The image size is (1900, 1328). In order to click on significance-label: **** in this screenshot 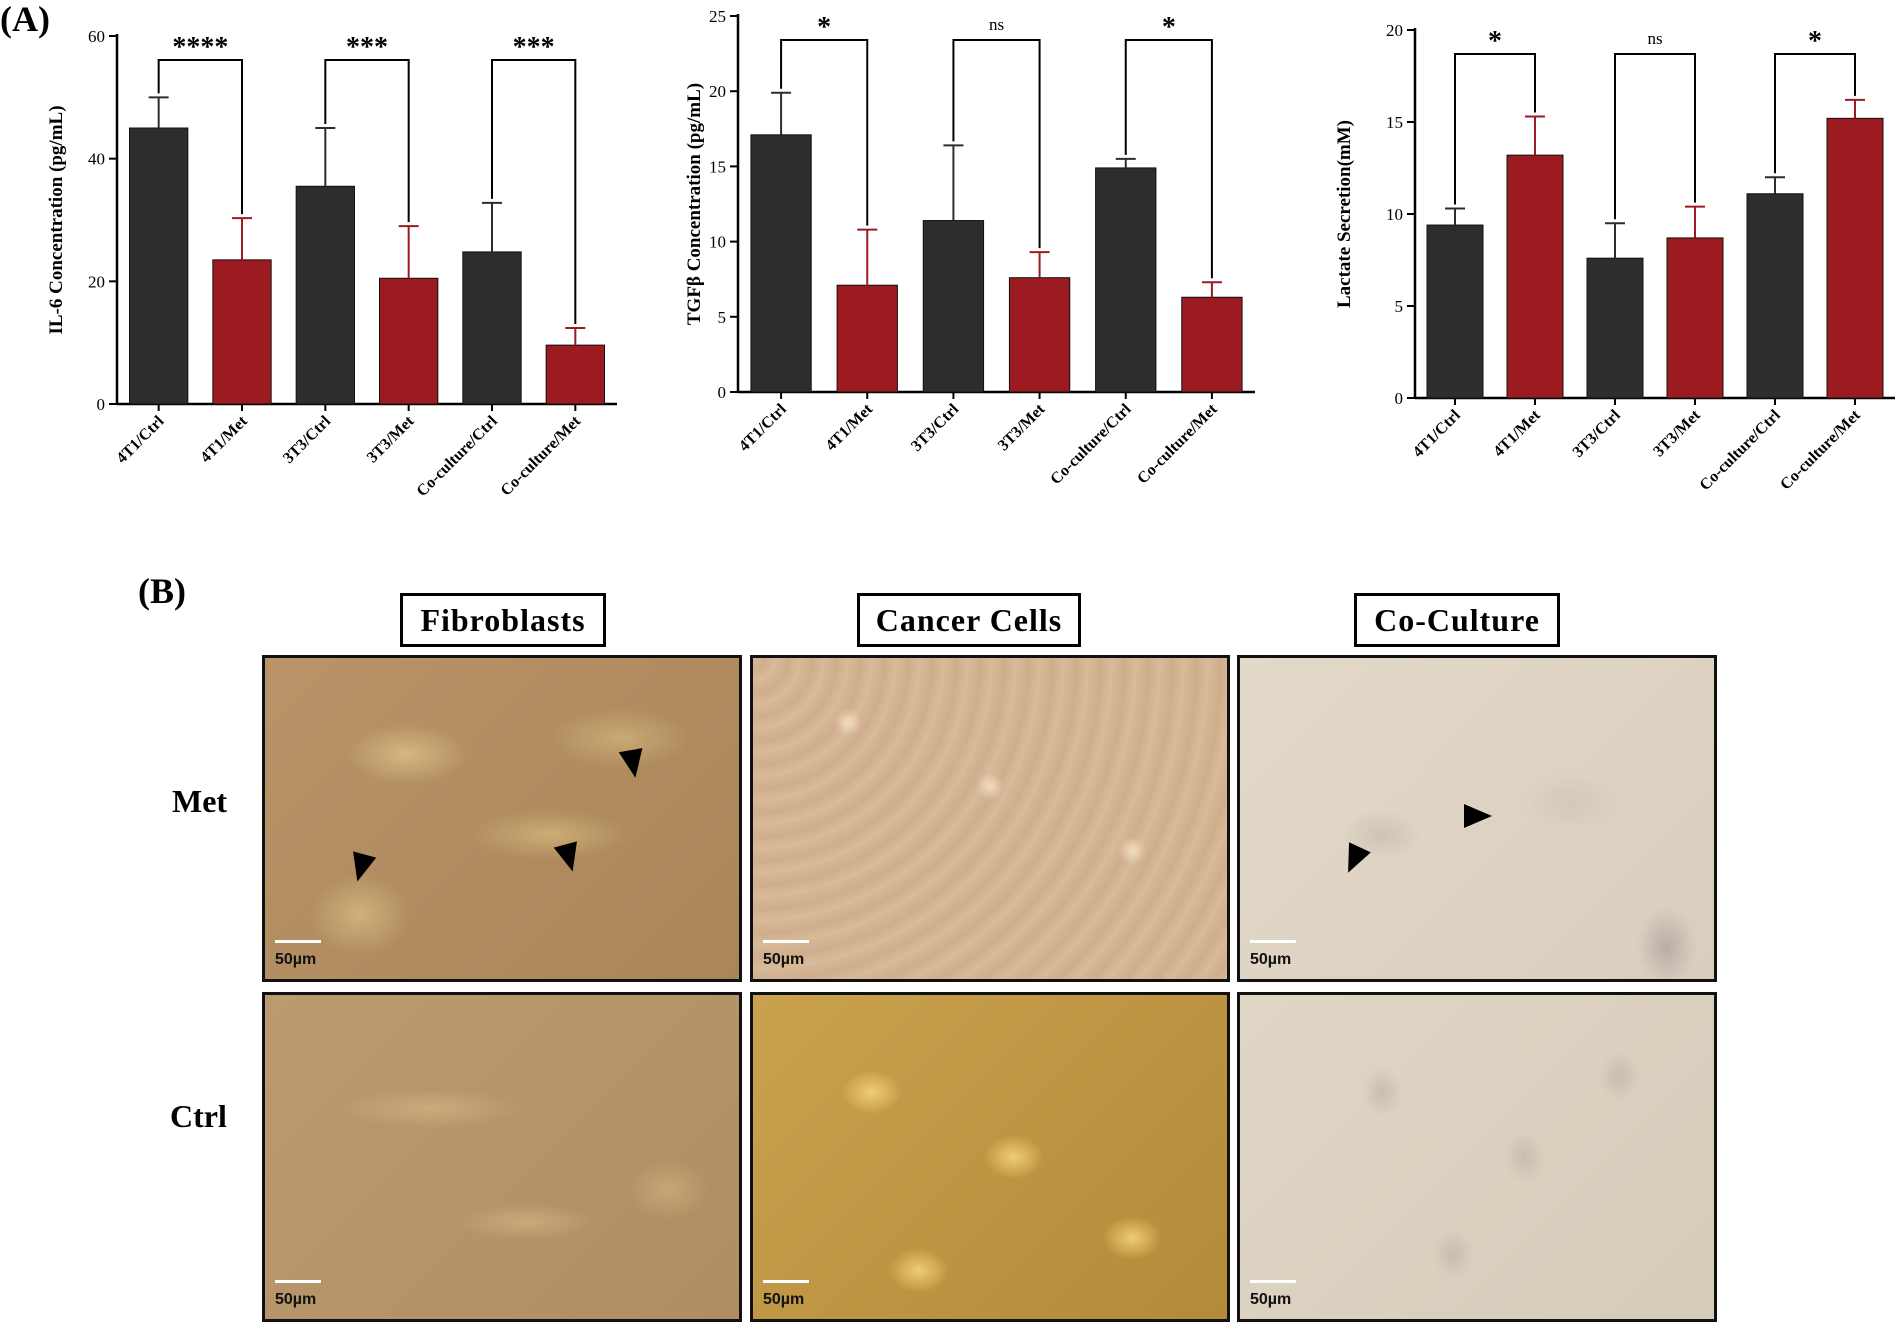, I will do `click(200, 47)`.